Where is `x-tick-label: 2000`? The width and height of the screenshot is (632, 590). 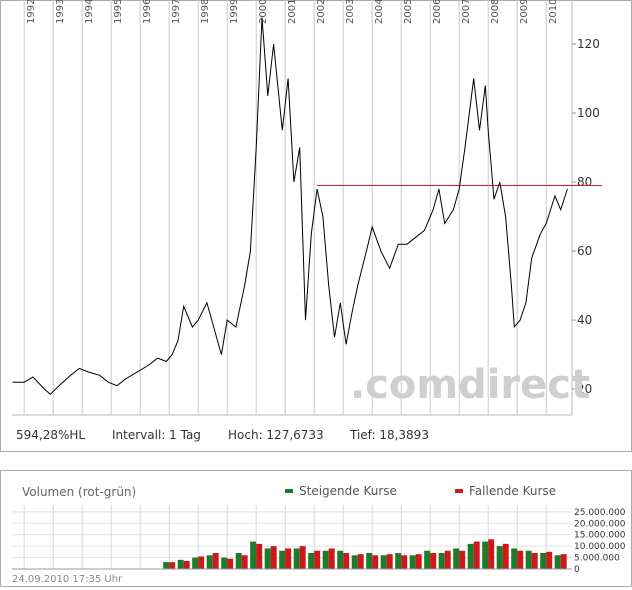
x-tick-label: 2000 is located at coordinates (263, 12).